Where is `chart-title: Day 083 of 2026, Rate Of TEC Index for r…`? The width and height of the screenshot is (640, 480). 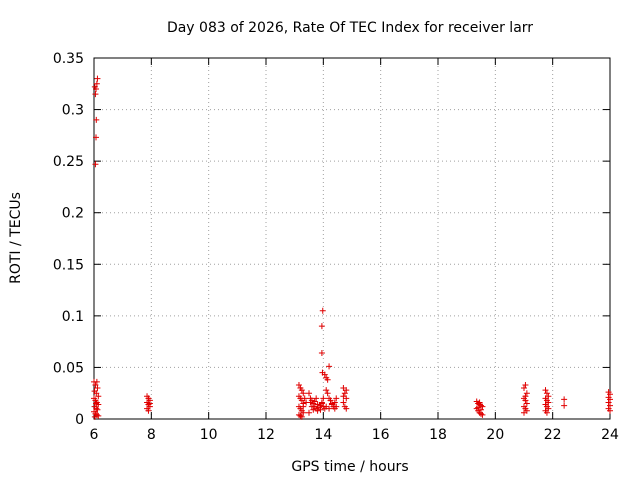 chart-title: Day 083 of 2026, Rate Of TEC Index for r… is located at coordinates (350, 28).